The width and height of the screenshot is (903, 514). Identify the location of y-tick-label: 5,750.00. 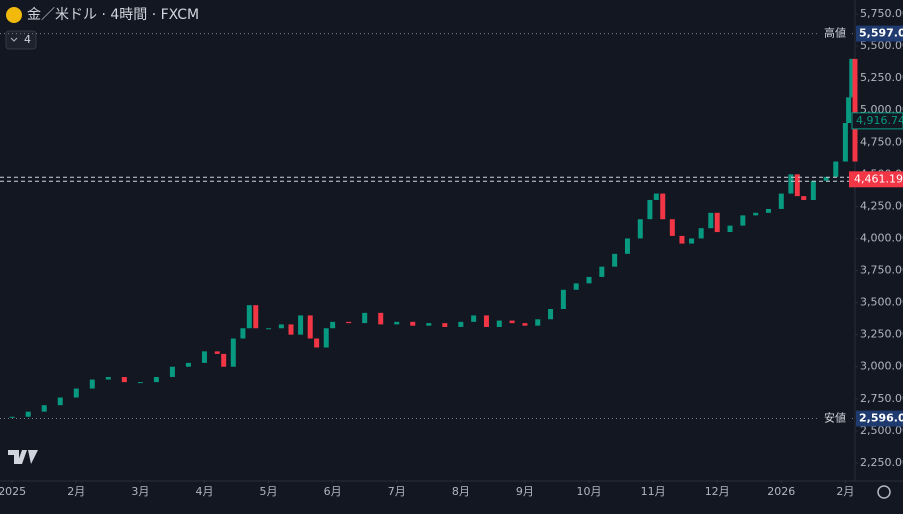
(881, 13).